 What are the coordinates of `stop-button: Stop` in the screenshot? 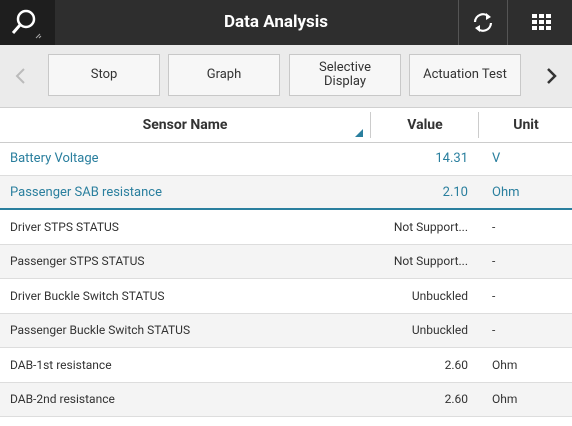 It's located at (104, 75).